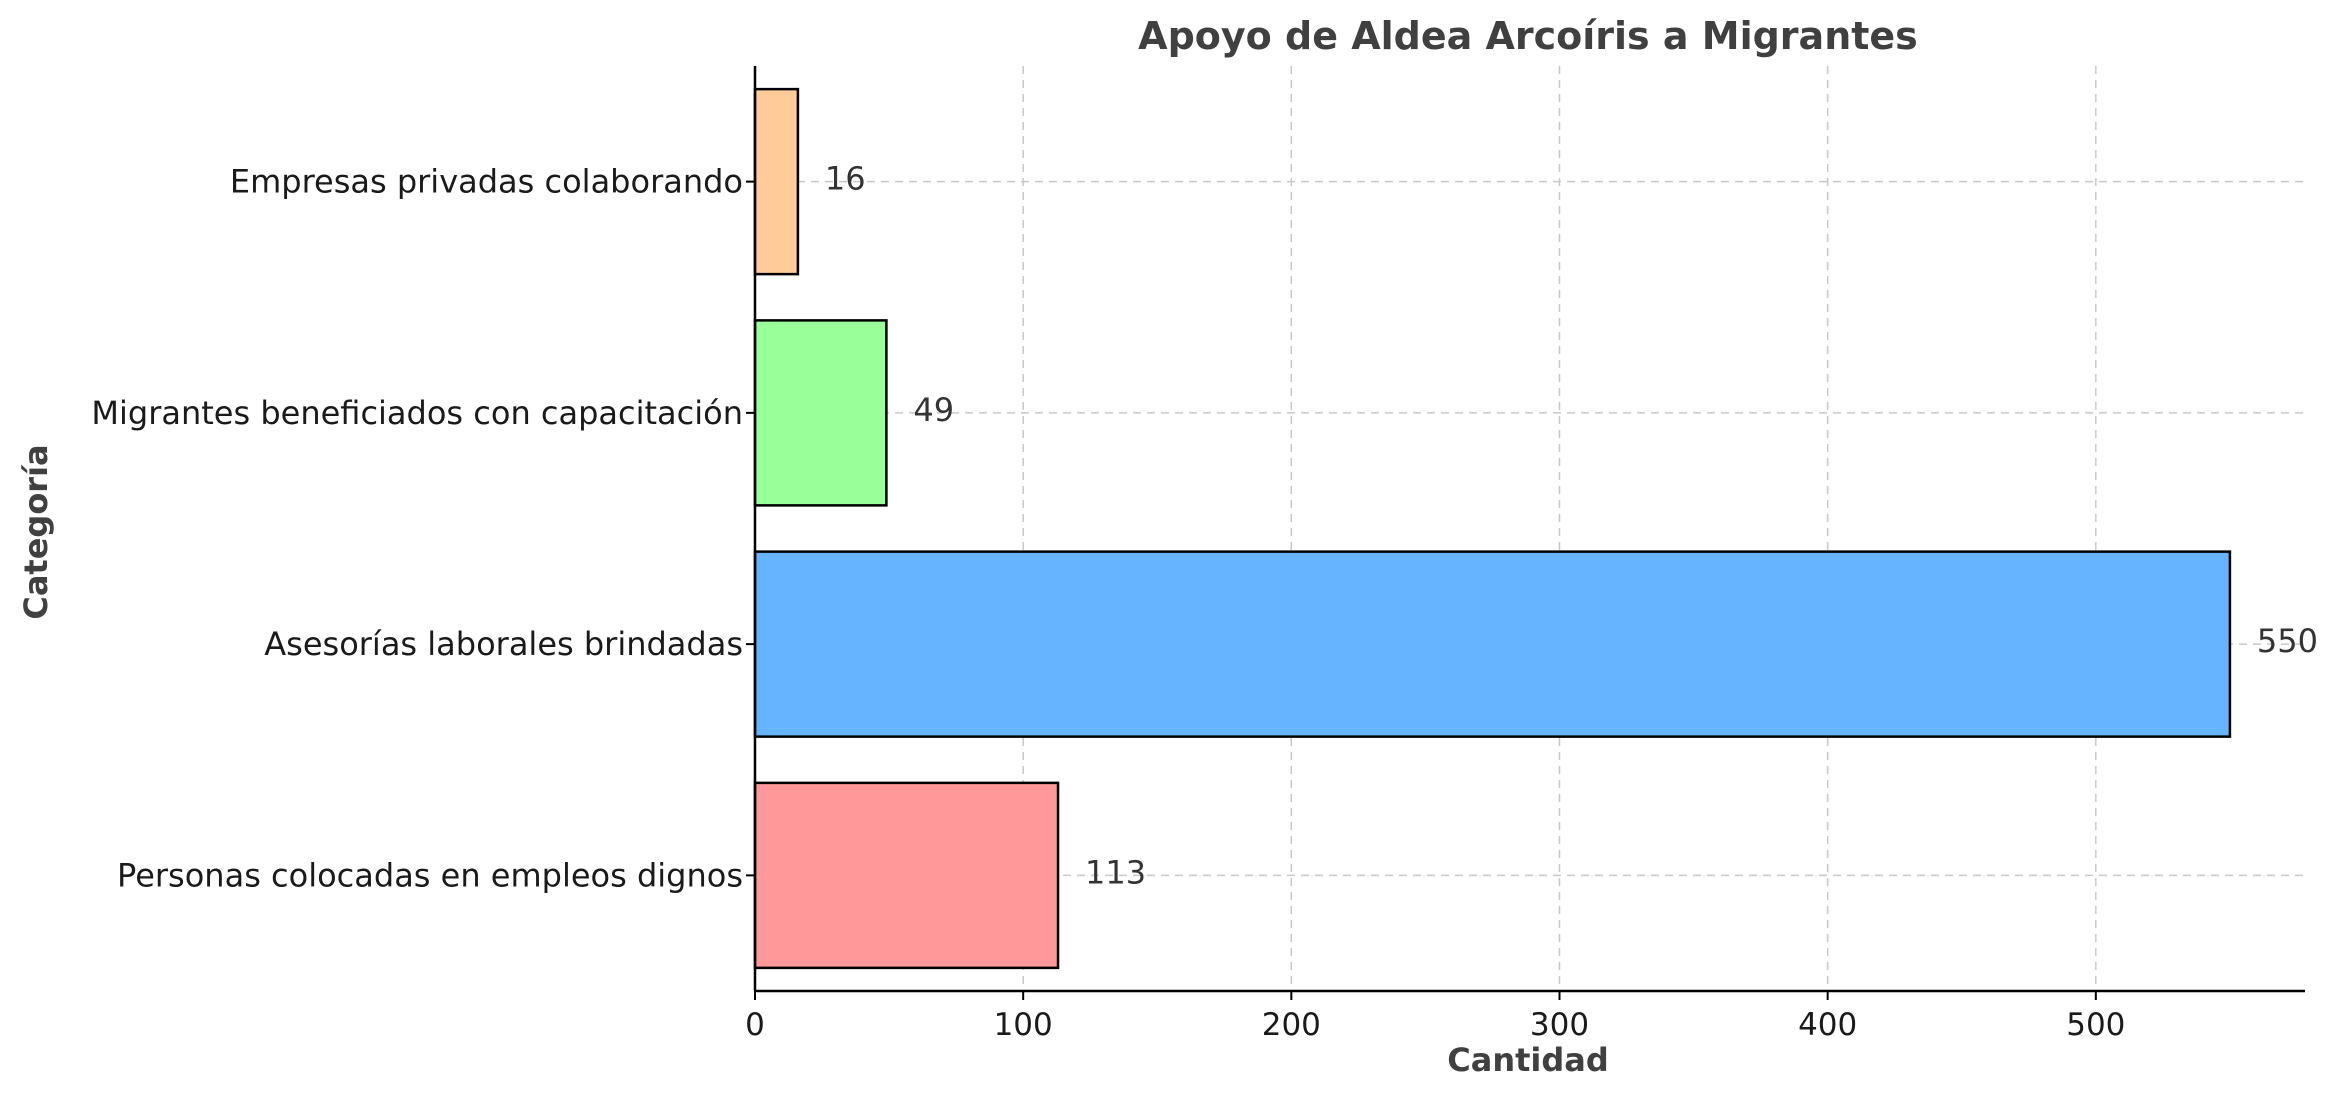 This screenshot has width=2340, height=1098. Describe the element at coordinates (503, 644) in the screenshot. I see `category-label: Asesorías laborales brindadas` at that location.